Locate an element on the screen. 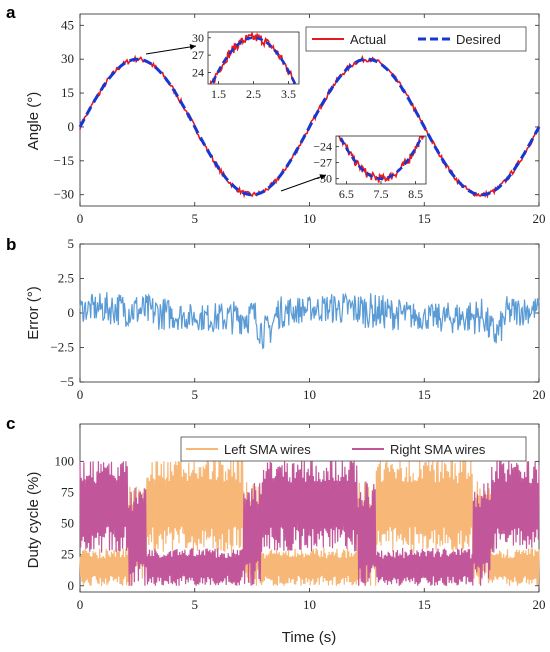 The image size is (550, 652). inset-2-ytick-label: −27 is located at coordinates (322, 163).